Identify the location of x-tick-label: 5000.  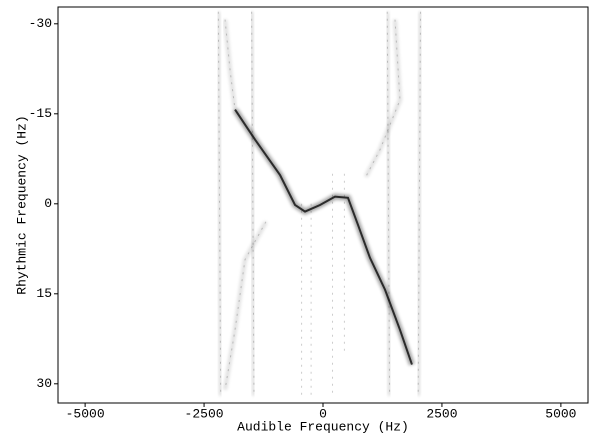
(560, 413).